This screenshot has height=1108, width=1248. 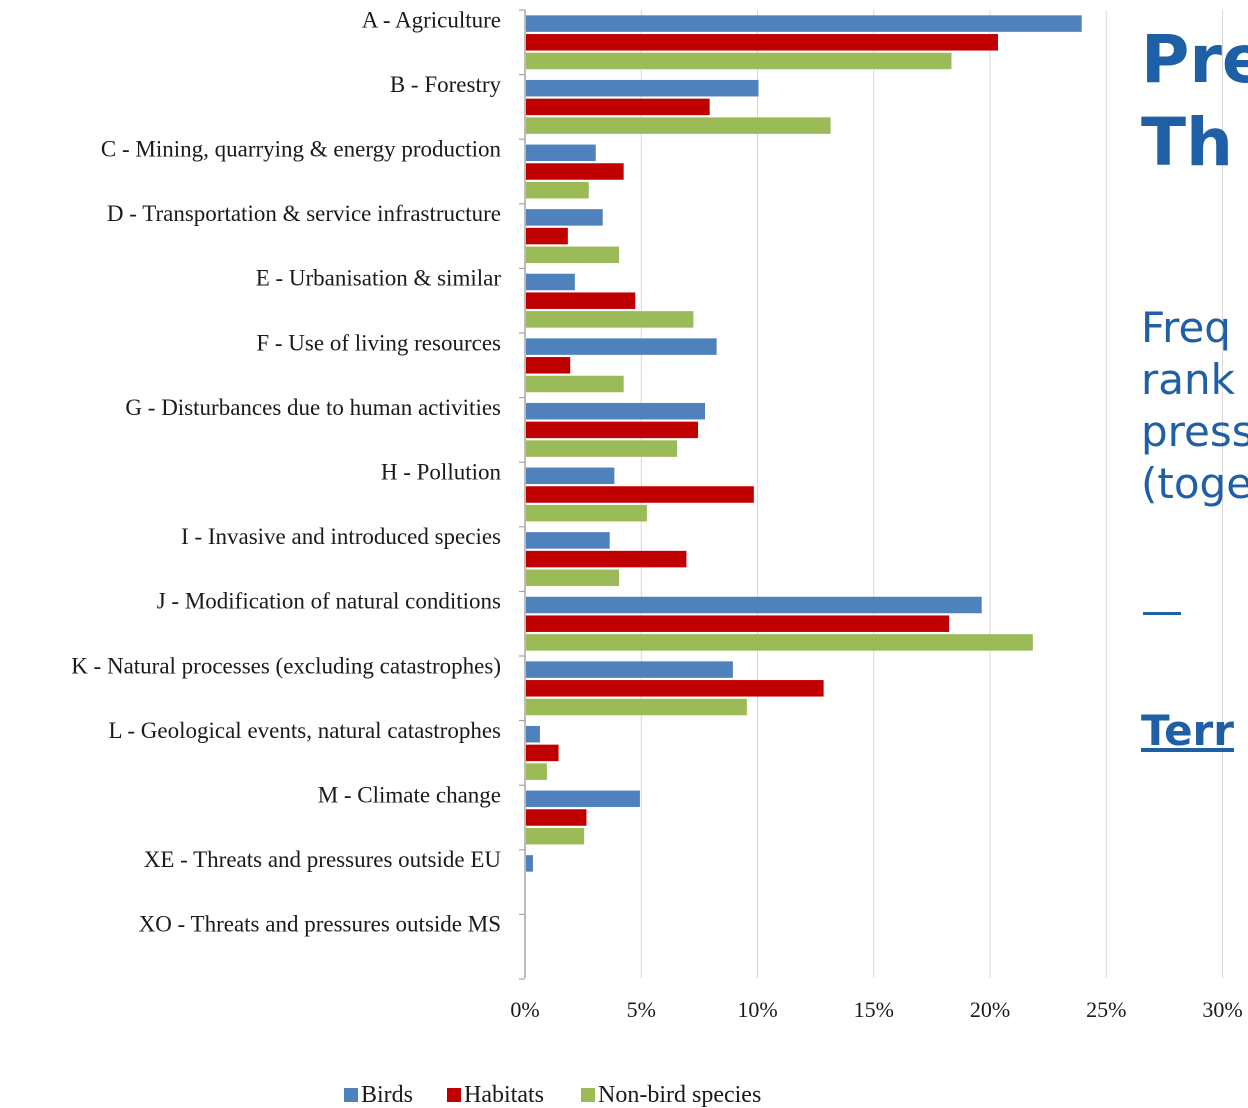 I want to click on x-tick-label: 25%, so click(x=1106, y=1009).